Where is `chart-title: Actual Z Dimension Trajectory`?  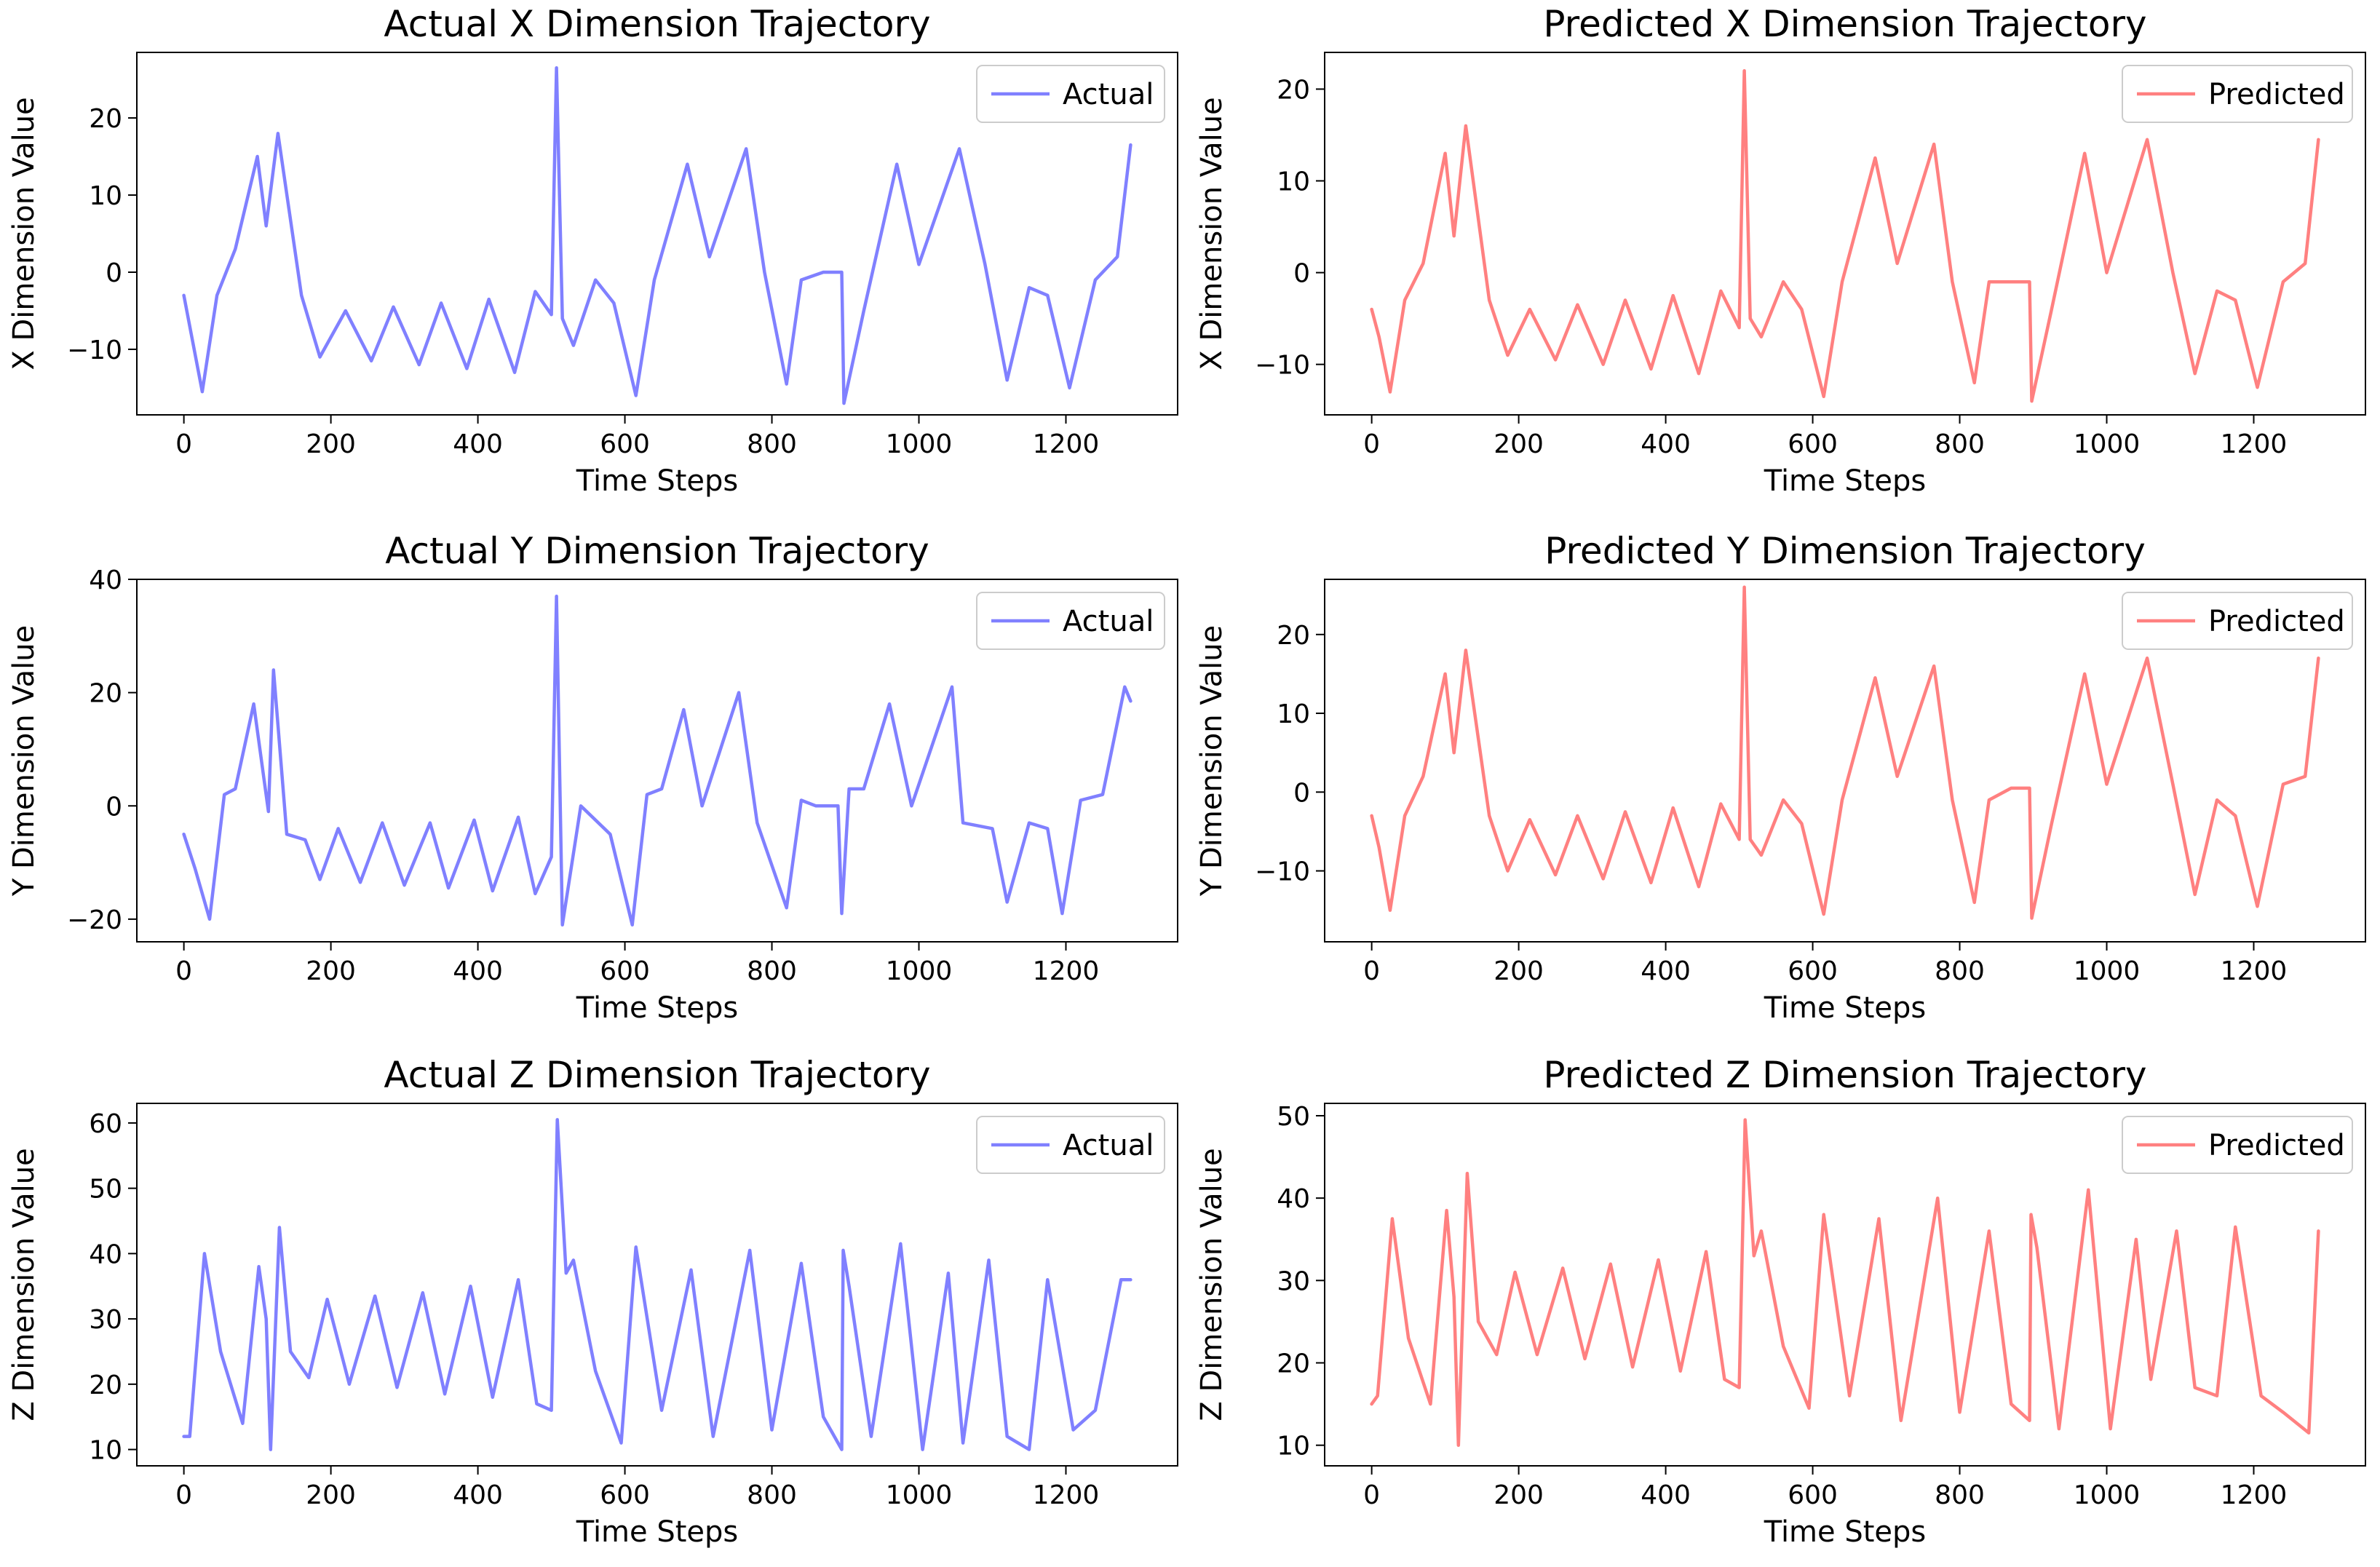
chart-title: Actual Z Dimension Trajectory is located at coordinates (657, 1075).